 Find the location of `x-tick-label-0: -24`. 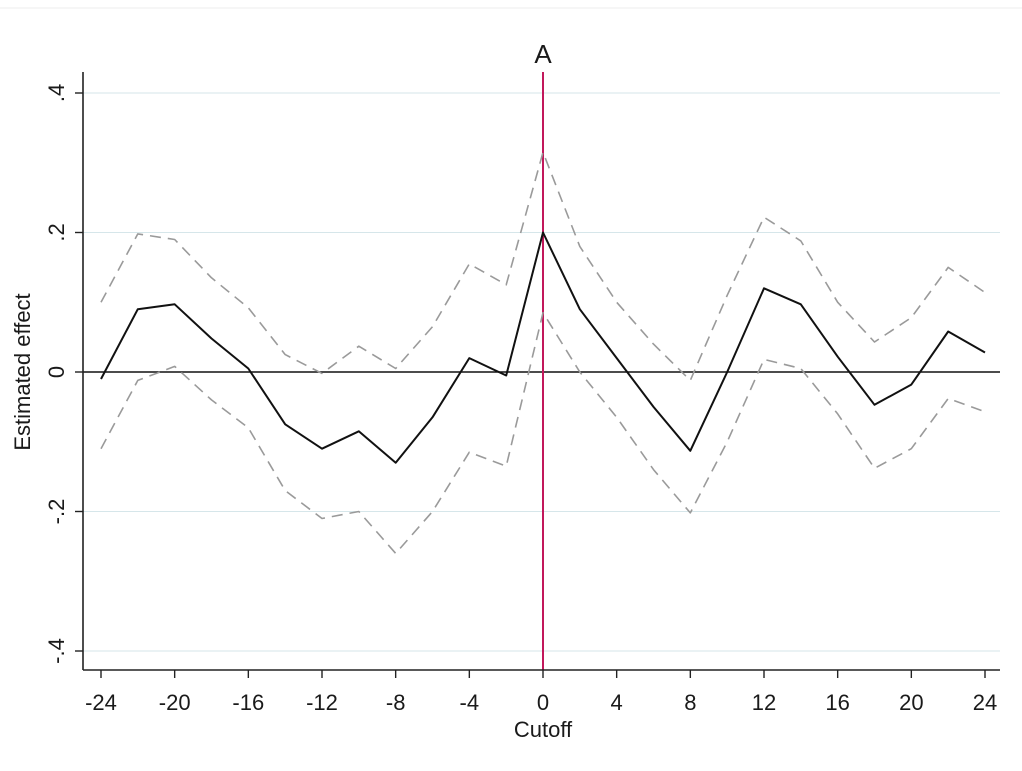

x-tick-label-0: -24 is located at coordinates (101, 702).